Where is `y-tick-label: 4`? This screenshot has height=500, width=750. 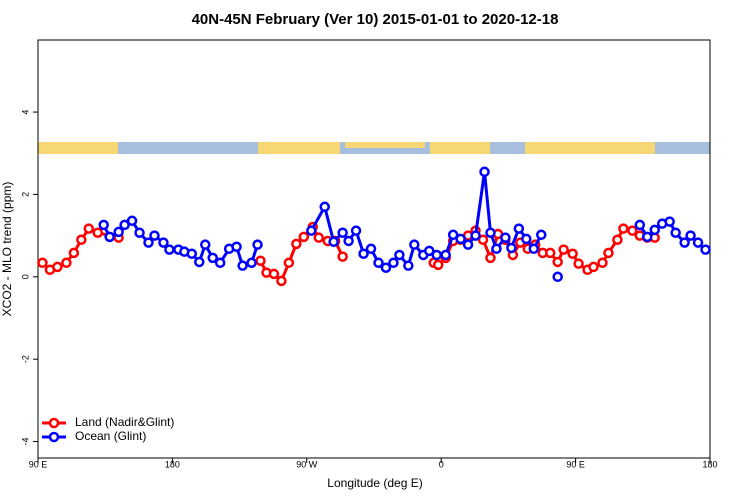
y-tick-label: 4 is located at coordinates (25, 112).